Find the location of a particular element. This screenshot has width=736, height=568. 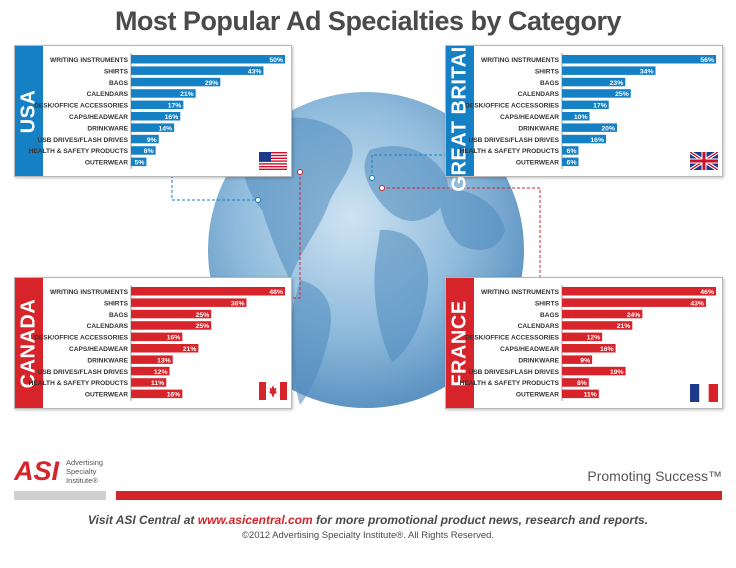

footer-rule-red is located at coordinates (419, 495).